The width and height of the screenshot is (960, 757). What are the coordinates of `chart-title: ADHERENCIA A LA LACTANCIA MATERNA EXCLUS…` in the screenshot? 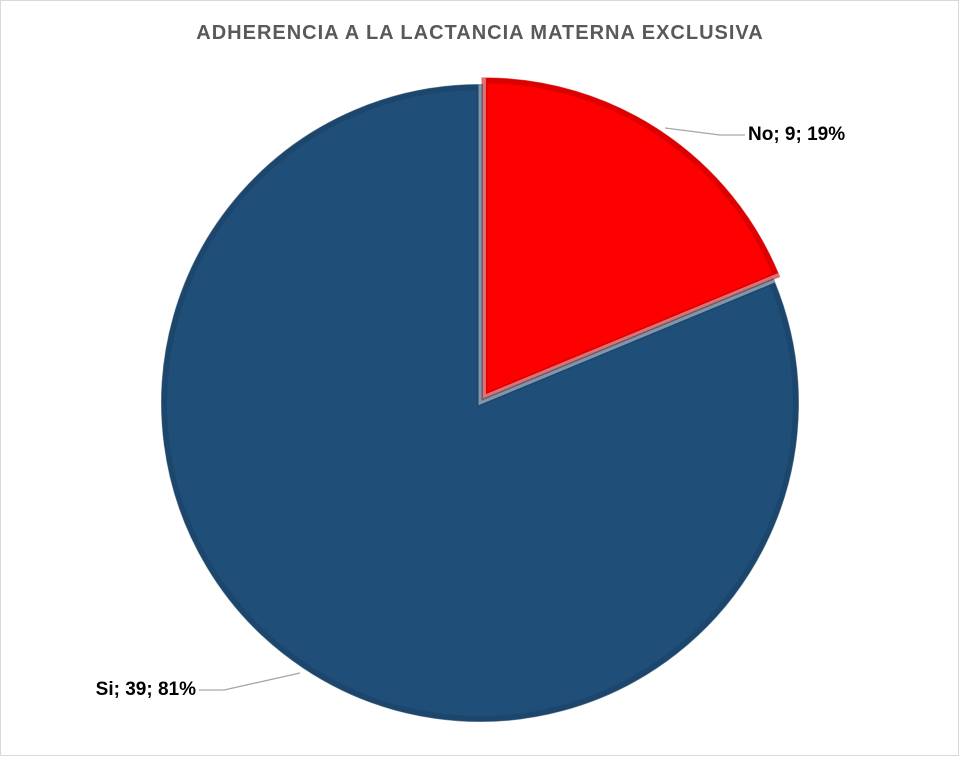 It's located at (480, 33).